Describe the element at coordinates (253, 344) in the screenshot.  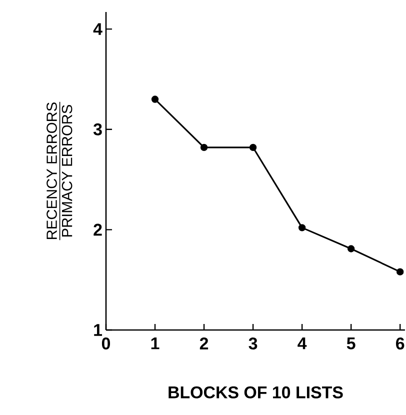
I see `x-tick-label: 3` at that location.